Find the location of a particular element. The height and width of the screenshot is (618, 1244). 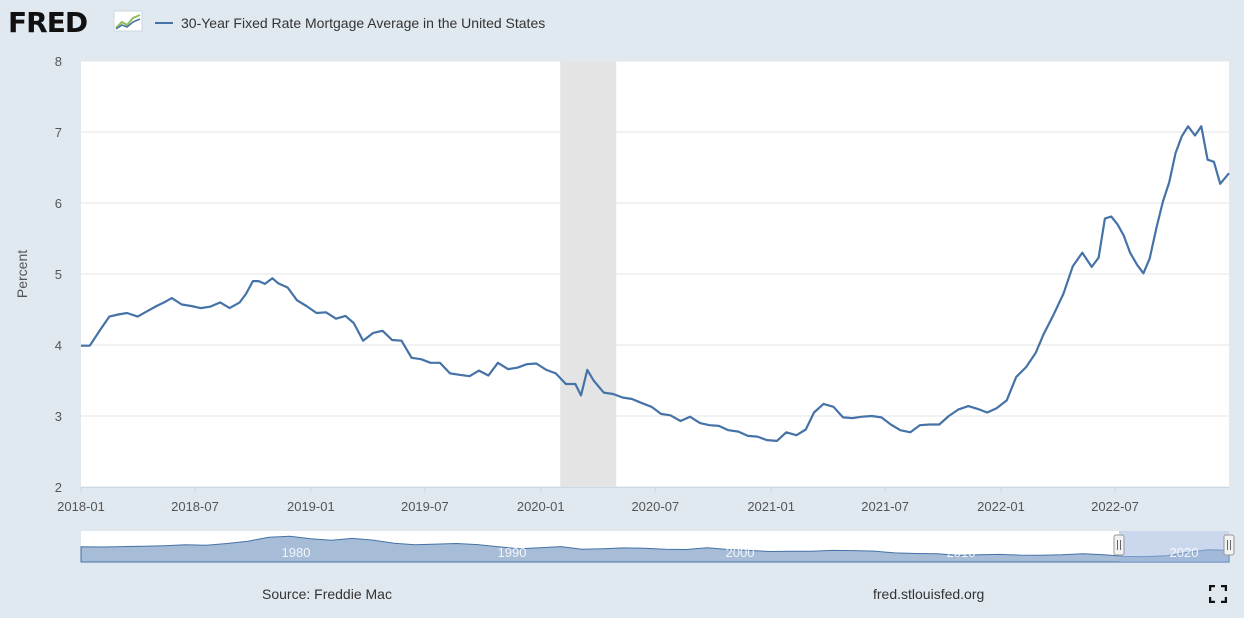

x-tick-label: 2018-01 is located at coordinates (81, 506).